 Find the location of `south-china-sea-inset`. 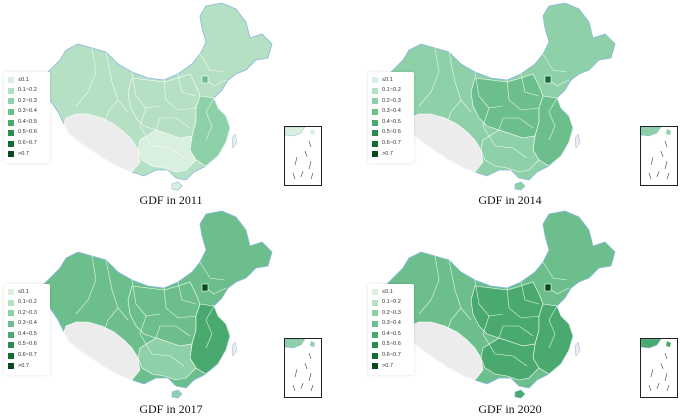

south-china-sea-inset is located at coordinates (303, 368).